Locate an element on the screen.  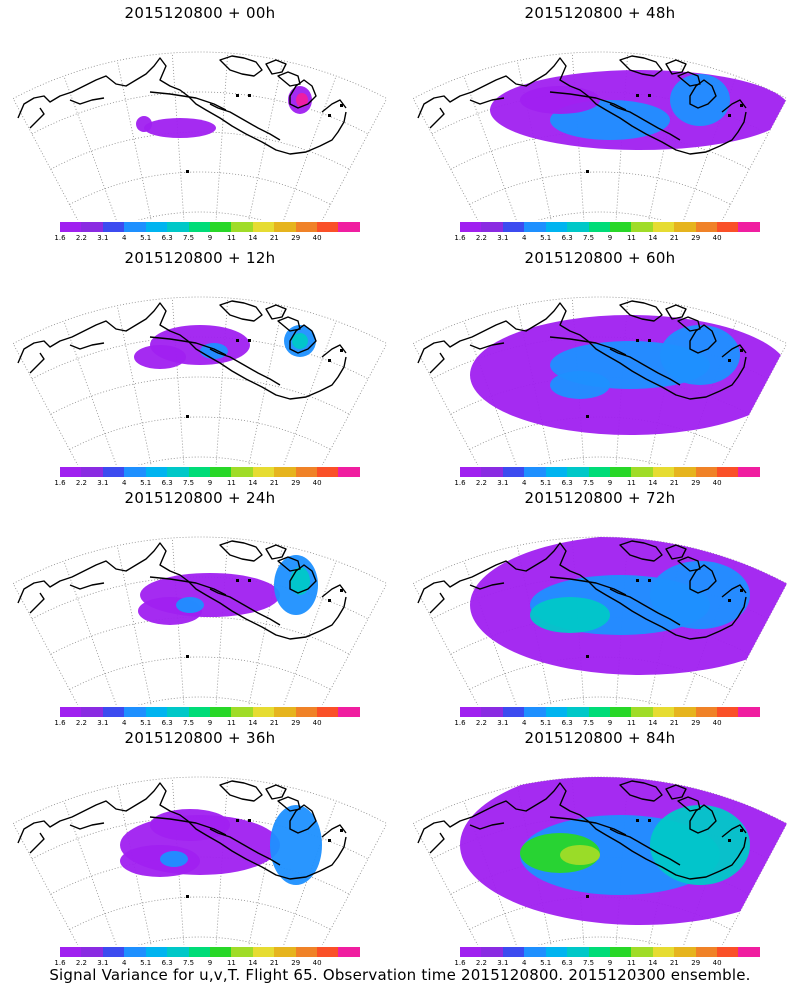
colorbar-tick-label: 4 is located at coordinates (524, 483).